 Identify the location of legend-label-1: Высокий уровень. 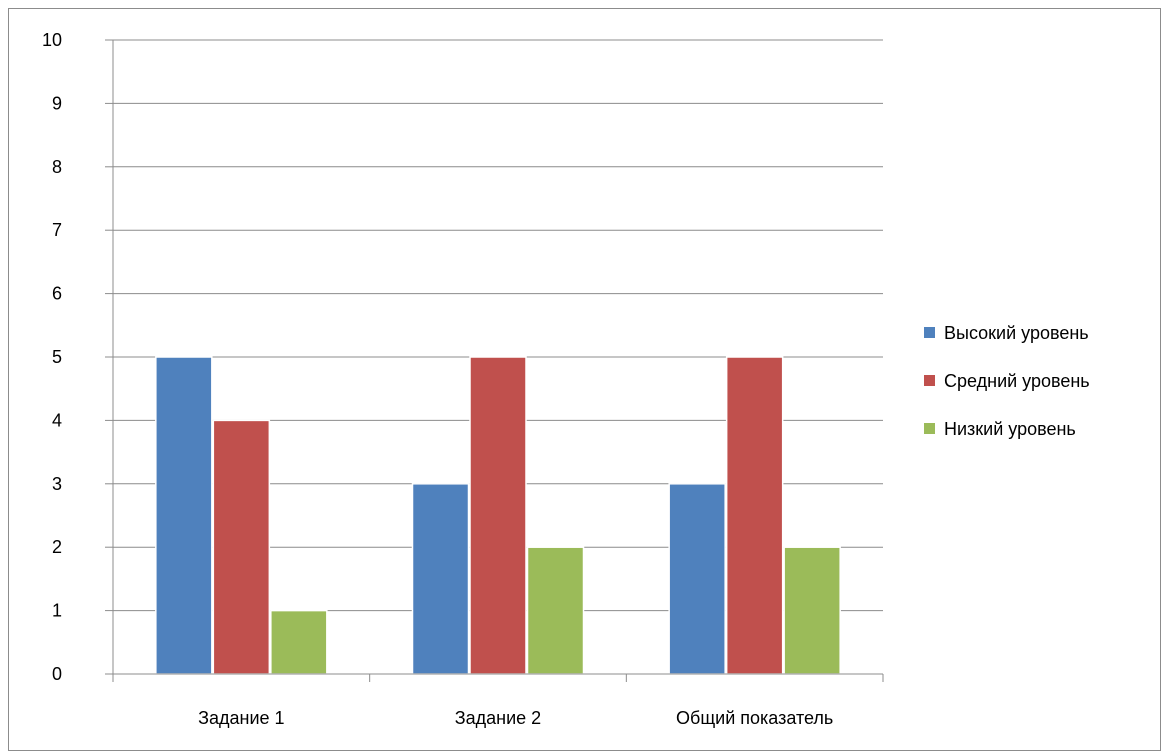
(1016, 333).